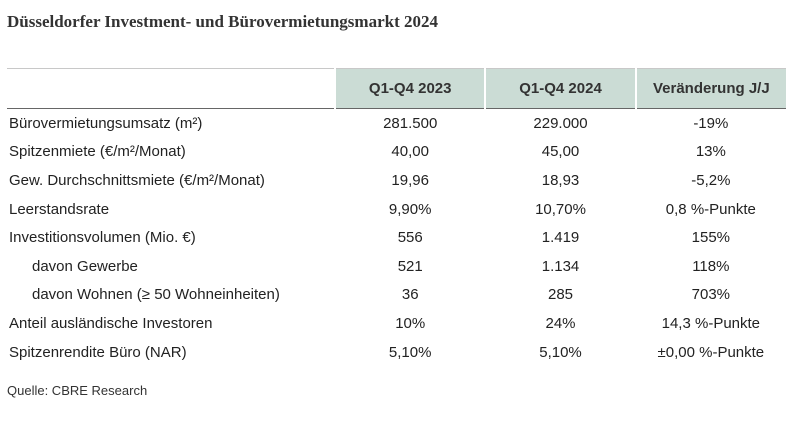  Describe the element at coordinates (710, 88) in the screenshot. I see `header-cell: Veränderung J/J` at that location.